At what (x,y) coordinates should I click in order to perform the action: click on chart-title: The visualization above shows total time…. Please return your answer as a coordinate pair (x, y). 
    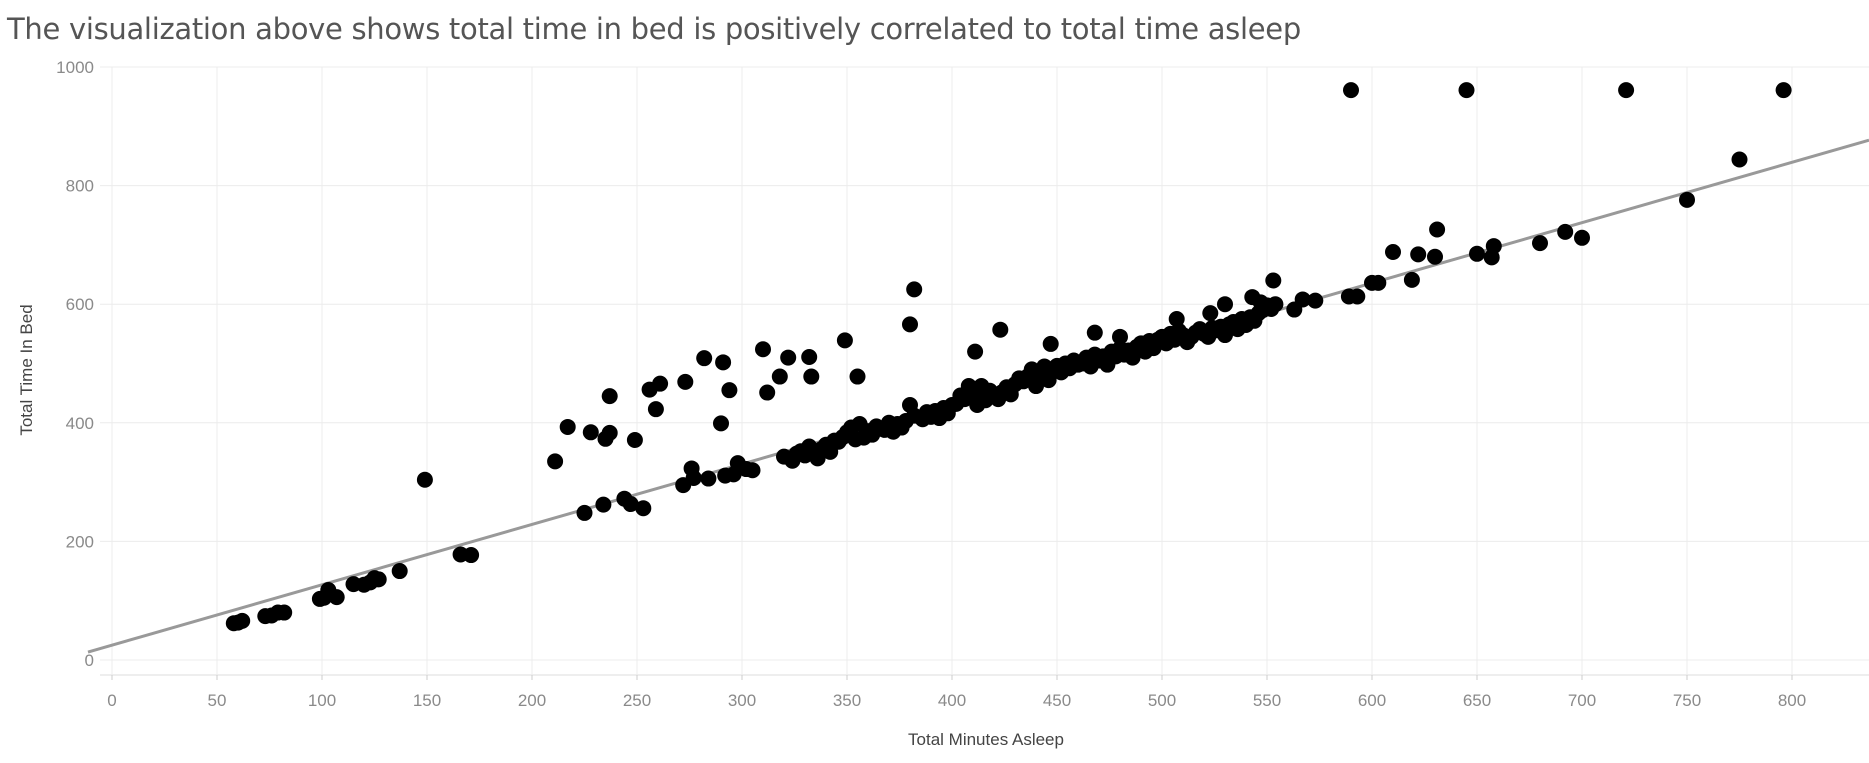
    Looking at the image, I should click on (654, 29).